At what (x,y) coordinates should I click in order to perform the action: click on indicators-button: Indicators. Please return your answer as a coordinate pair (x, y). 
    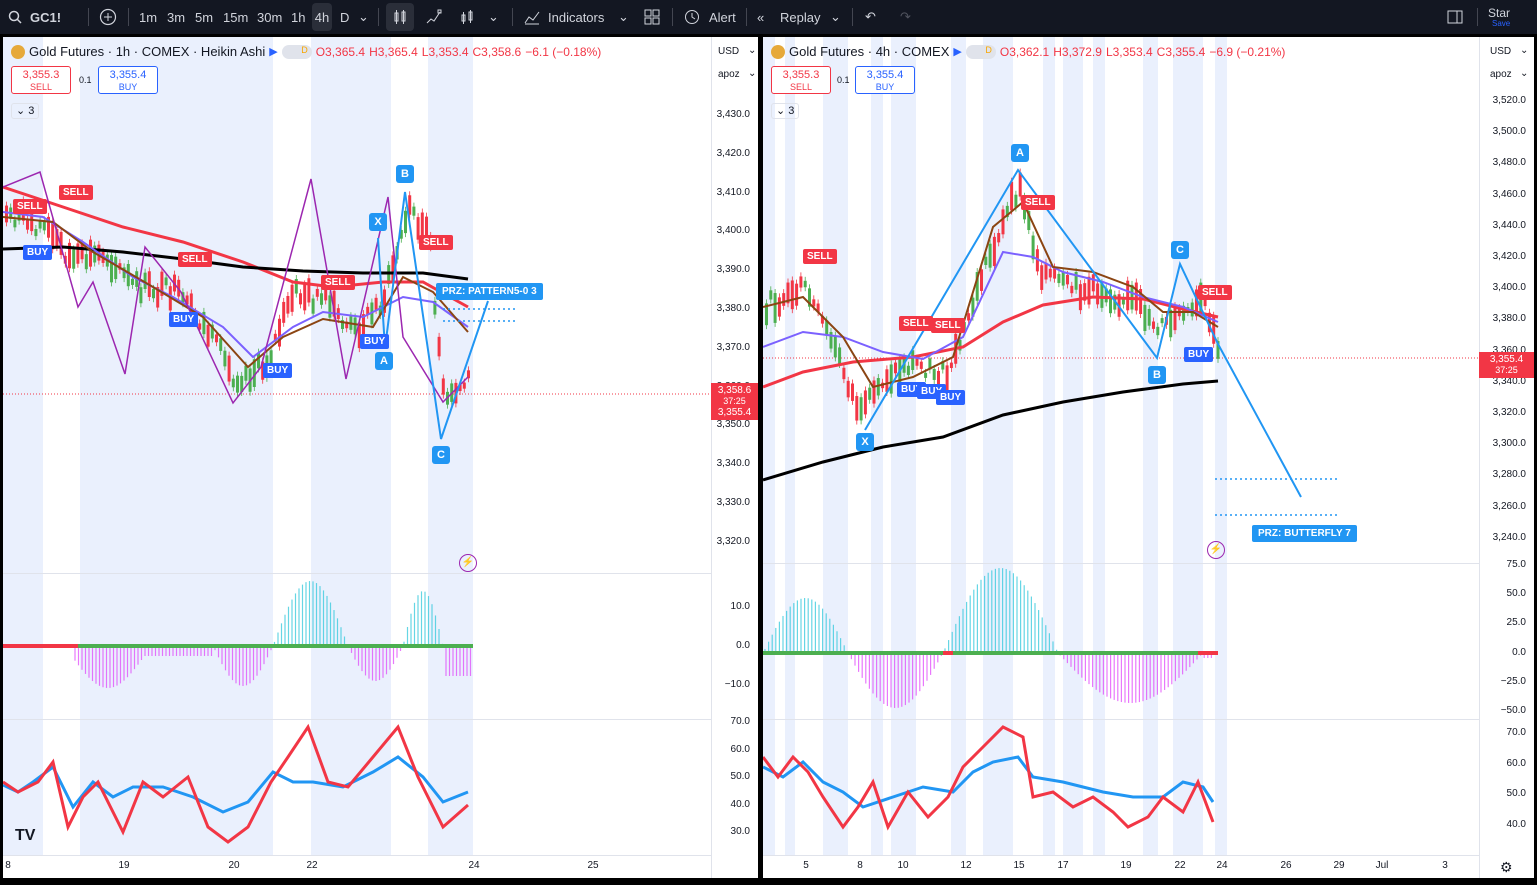
    Looking at the image, I should click on (576, 17).